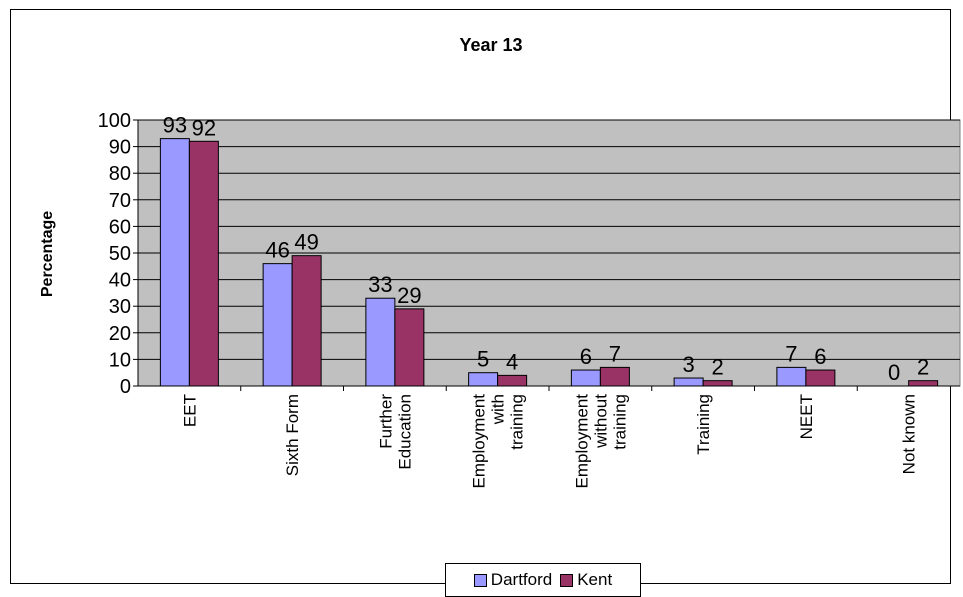  What do you see at coordinates (125, 387) in the screenshot?
I see `y-tick-label: 0` at bounding box center [125, 387].